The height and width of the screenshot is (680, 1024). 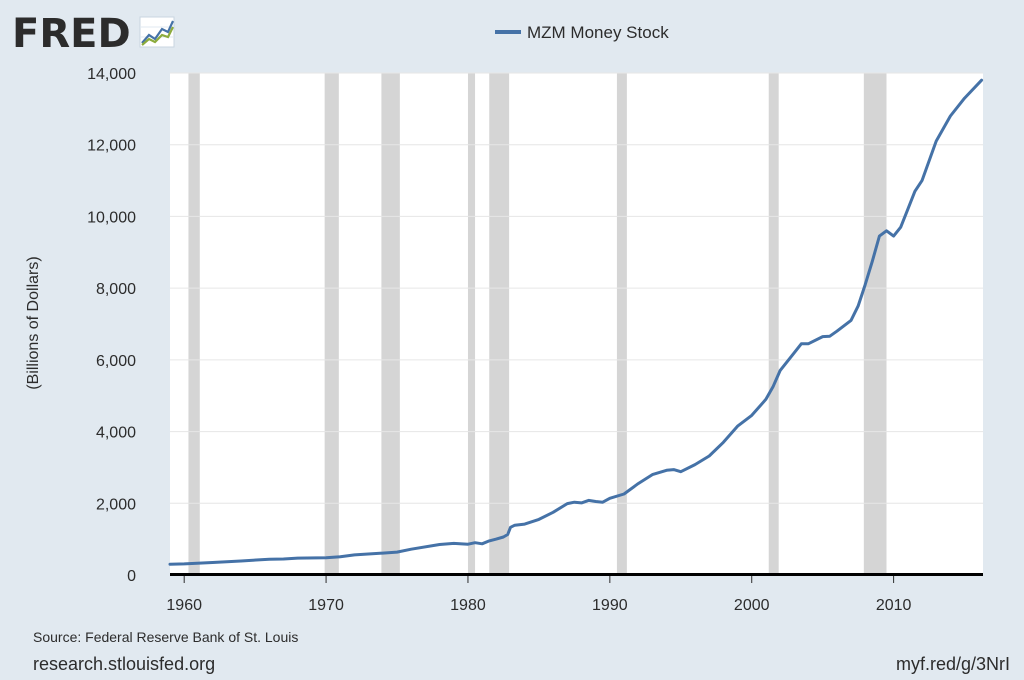 I want to click on legend: MZM Money Stock, so click(x=582, y=32).